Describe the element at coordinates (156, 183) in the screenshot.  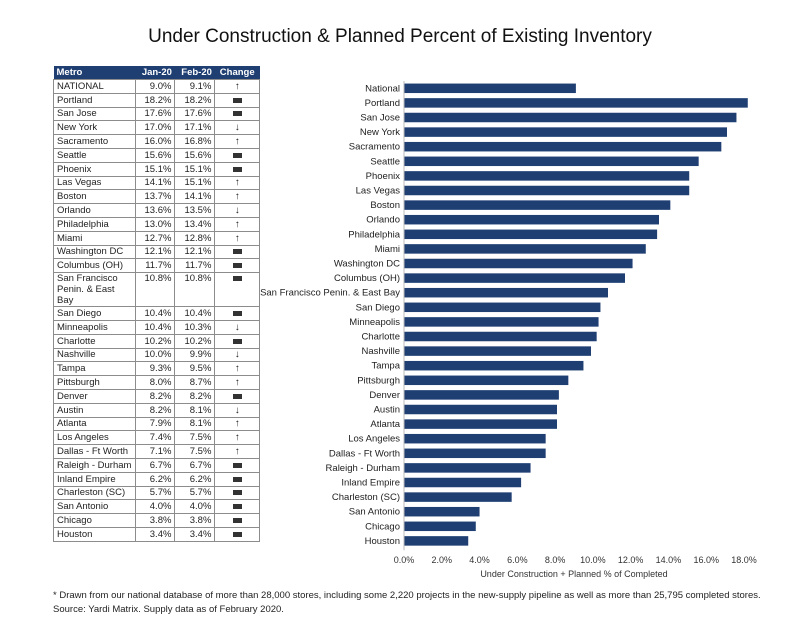
I see `table-row: Las Vegas 14.1% 15.1% ↑` at that location.